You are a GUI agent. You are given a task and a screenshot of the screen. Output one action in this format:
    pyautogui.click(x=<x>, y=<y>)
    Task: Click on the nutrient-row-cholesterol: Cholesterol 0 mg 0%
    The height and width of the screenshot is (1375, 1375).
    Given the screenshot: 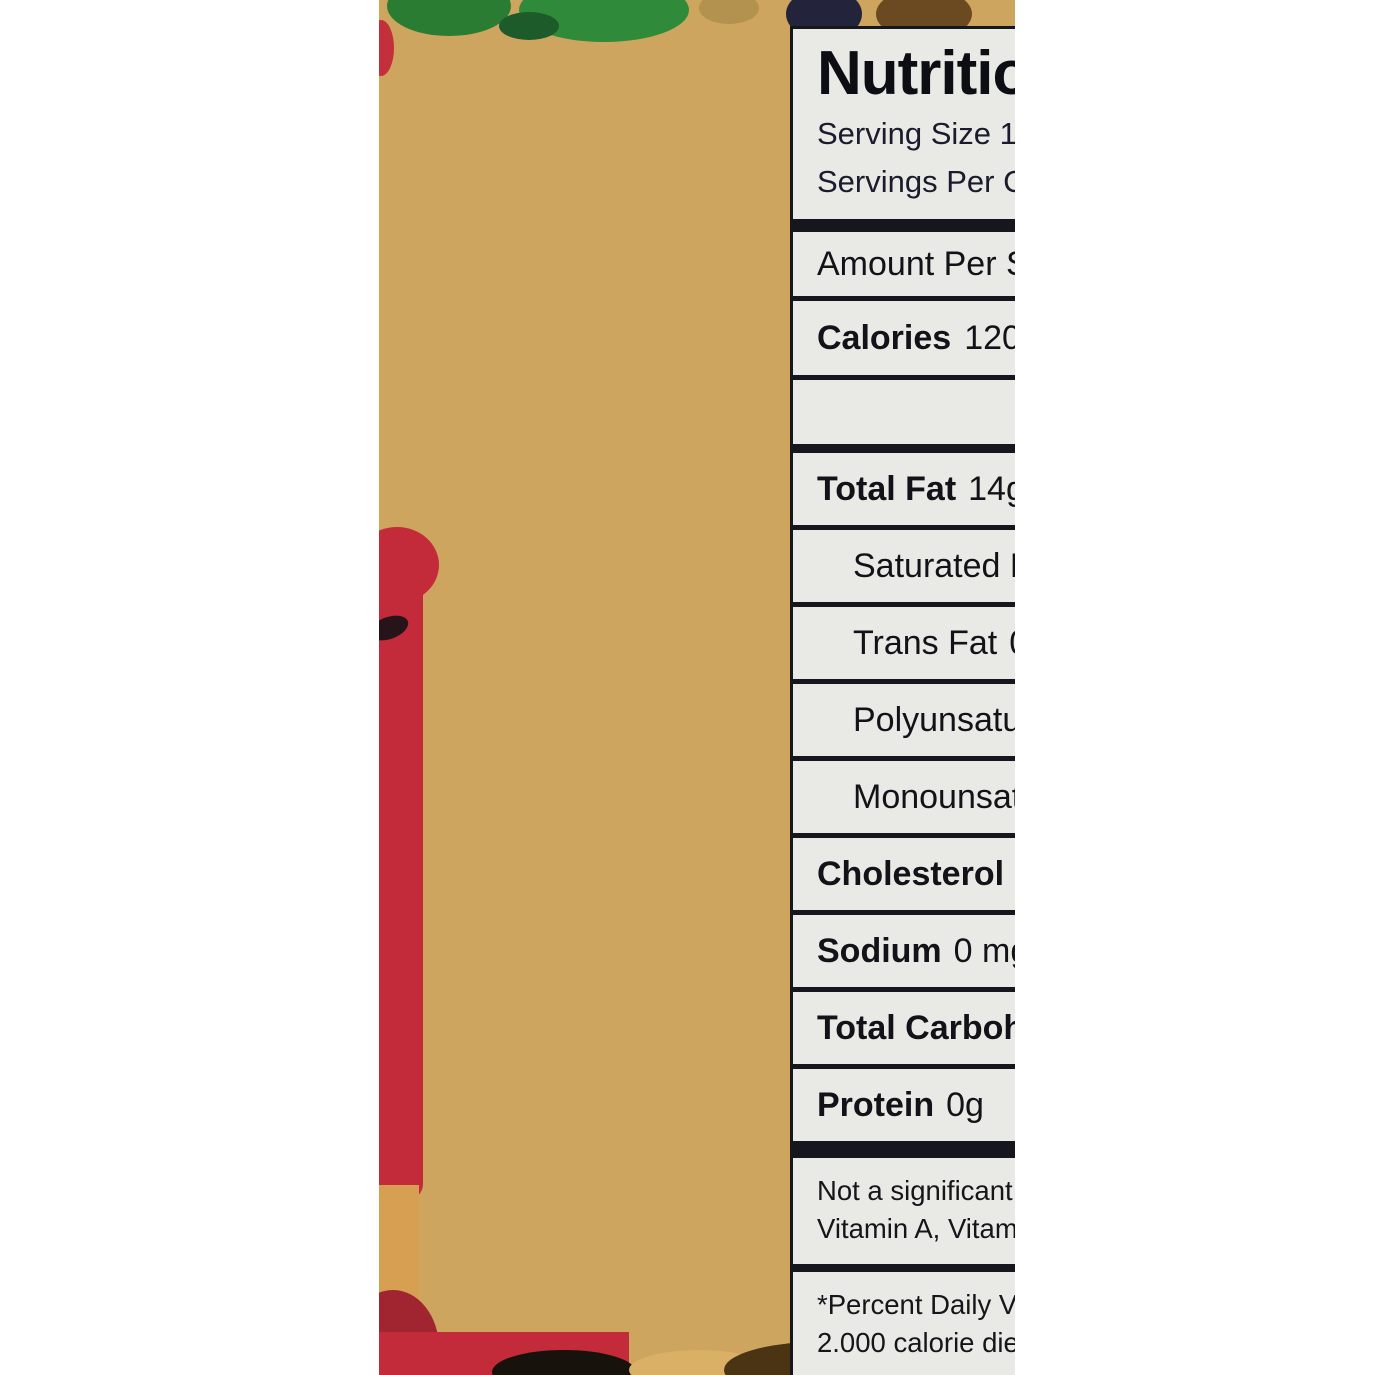 What is the action you would take?
    pyautogui.click(x=904, y=874)
    